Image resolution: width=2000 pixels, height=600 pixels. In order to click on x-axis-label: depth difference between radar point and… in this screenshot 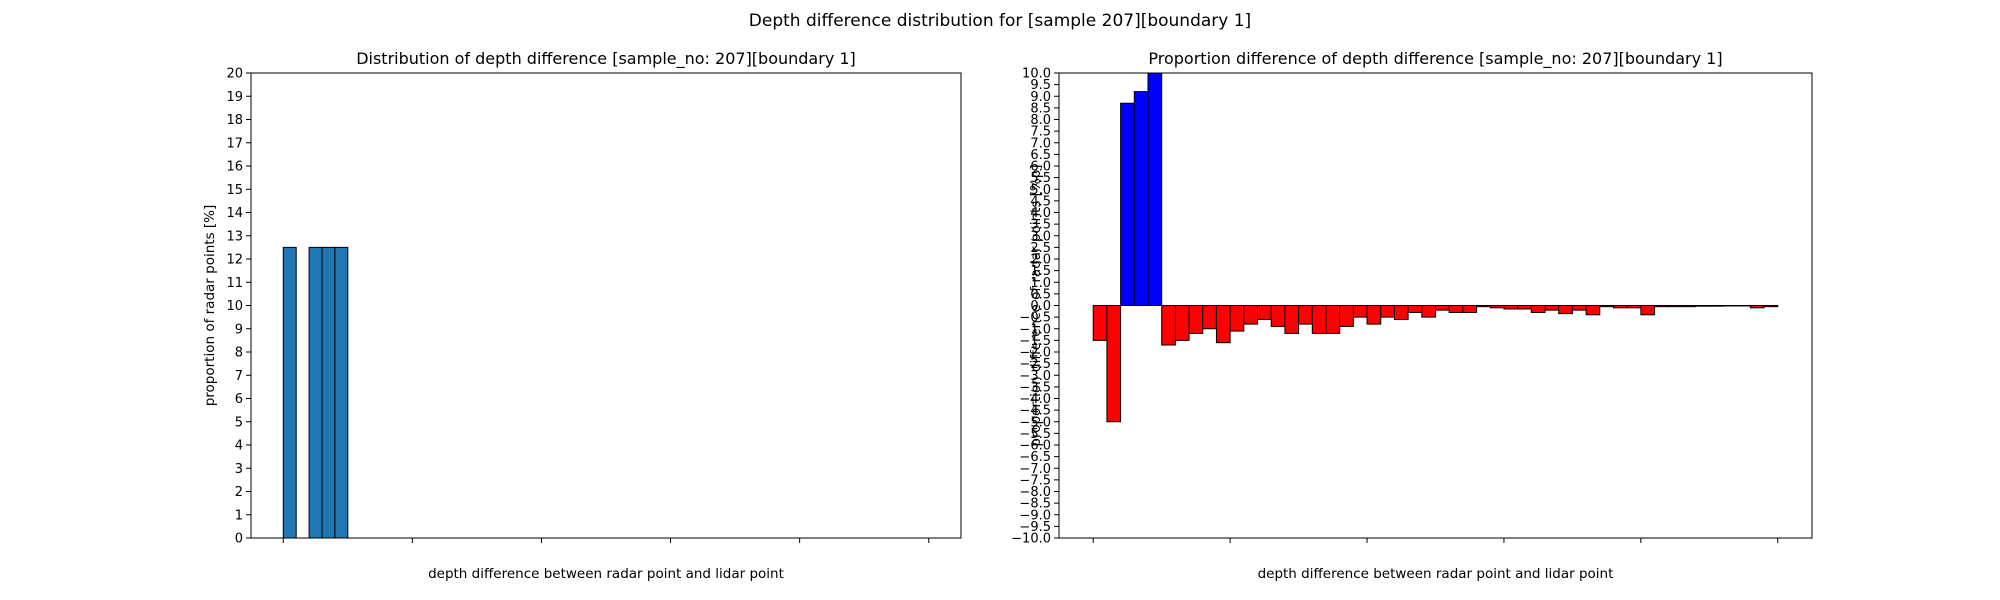, I will do `click(1436, 574)`.